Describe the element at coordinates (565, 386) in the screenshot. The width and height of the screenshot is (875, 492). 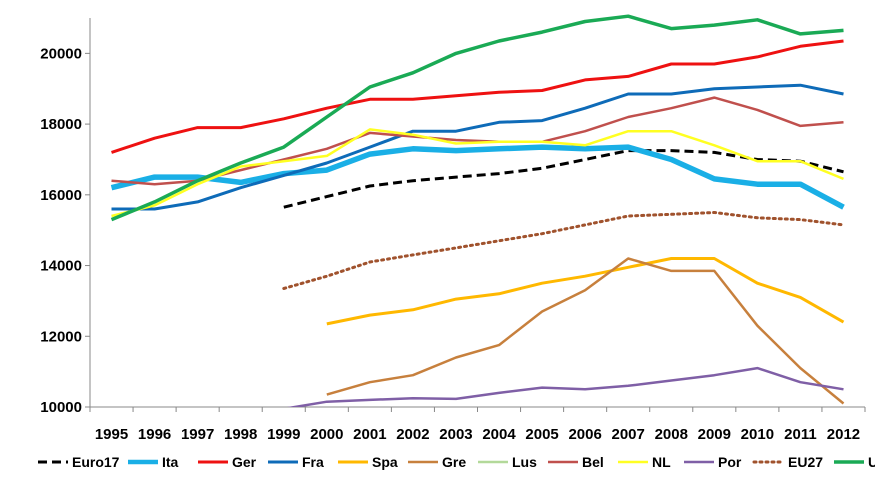
I see `series-line-por` at that location.